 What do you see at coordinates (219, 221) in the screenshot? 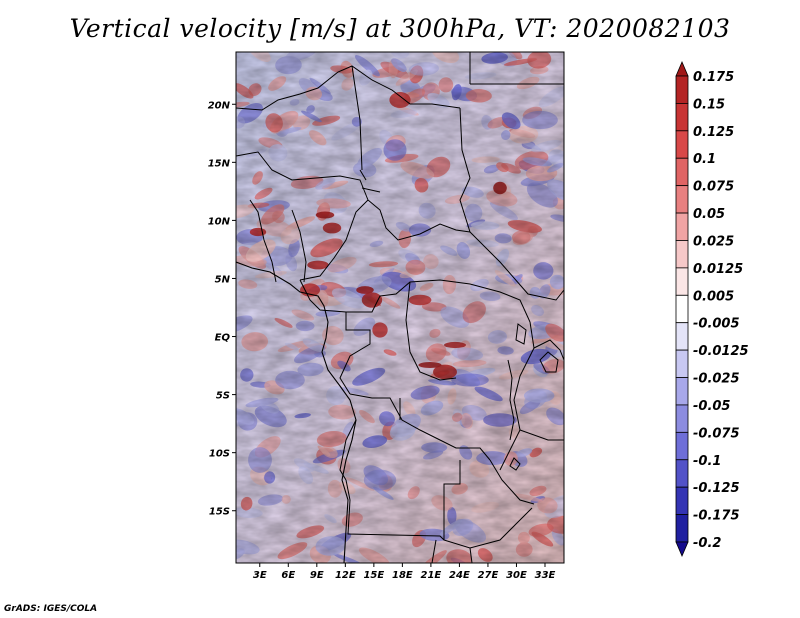
I see `lat-tick-label: 10N` at bounding box center [219, 221].